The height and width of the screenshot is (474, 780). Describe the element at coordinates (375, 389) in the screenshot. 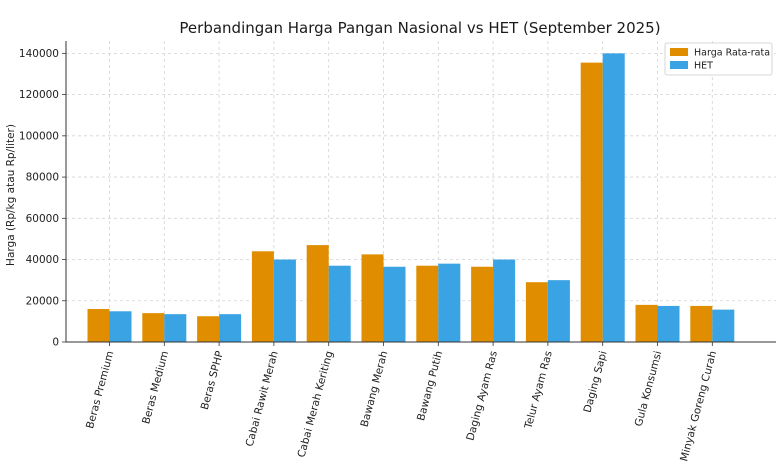

I see `x-category-label: Bawang Merah` at that location.